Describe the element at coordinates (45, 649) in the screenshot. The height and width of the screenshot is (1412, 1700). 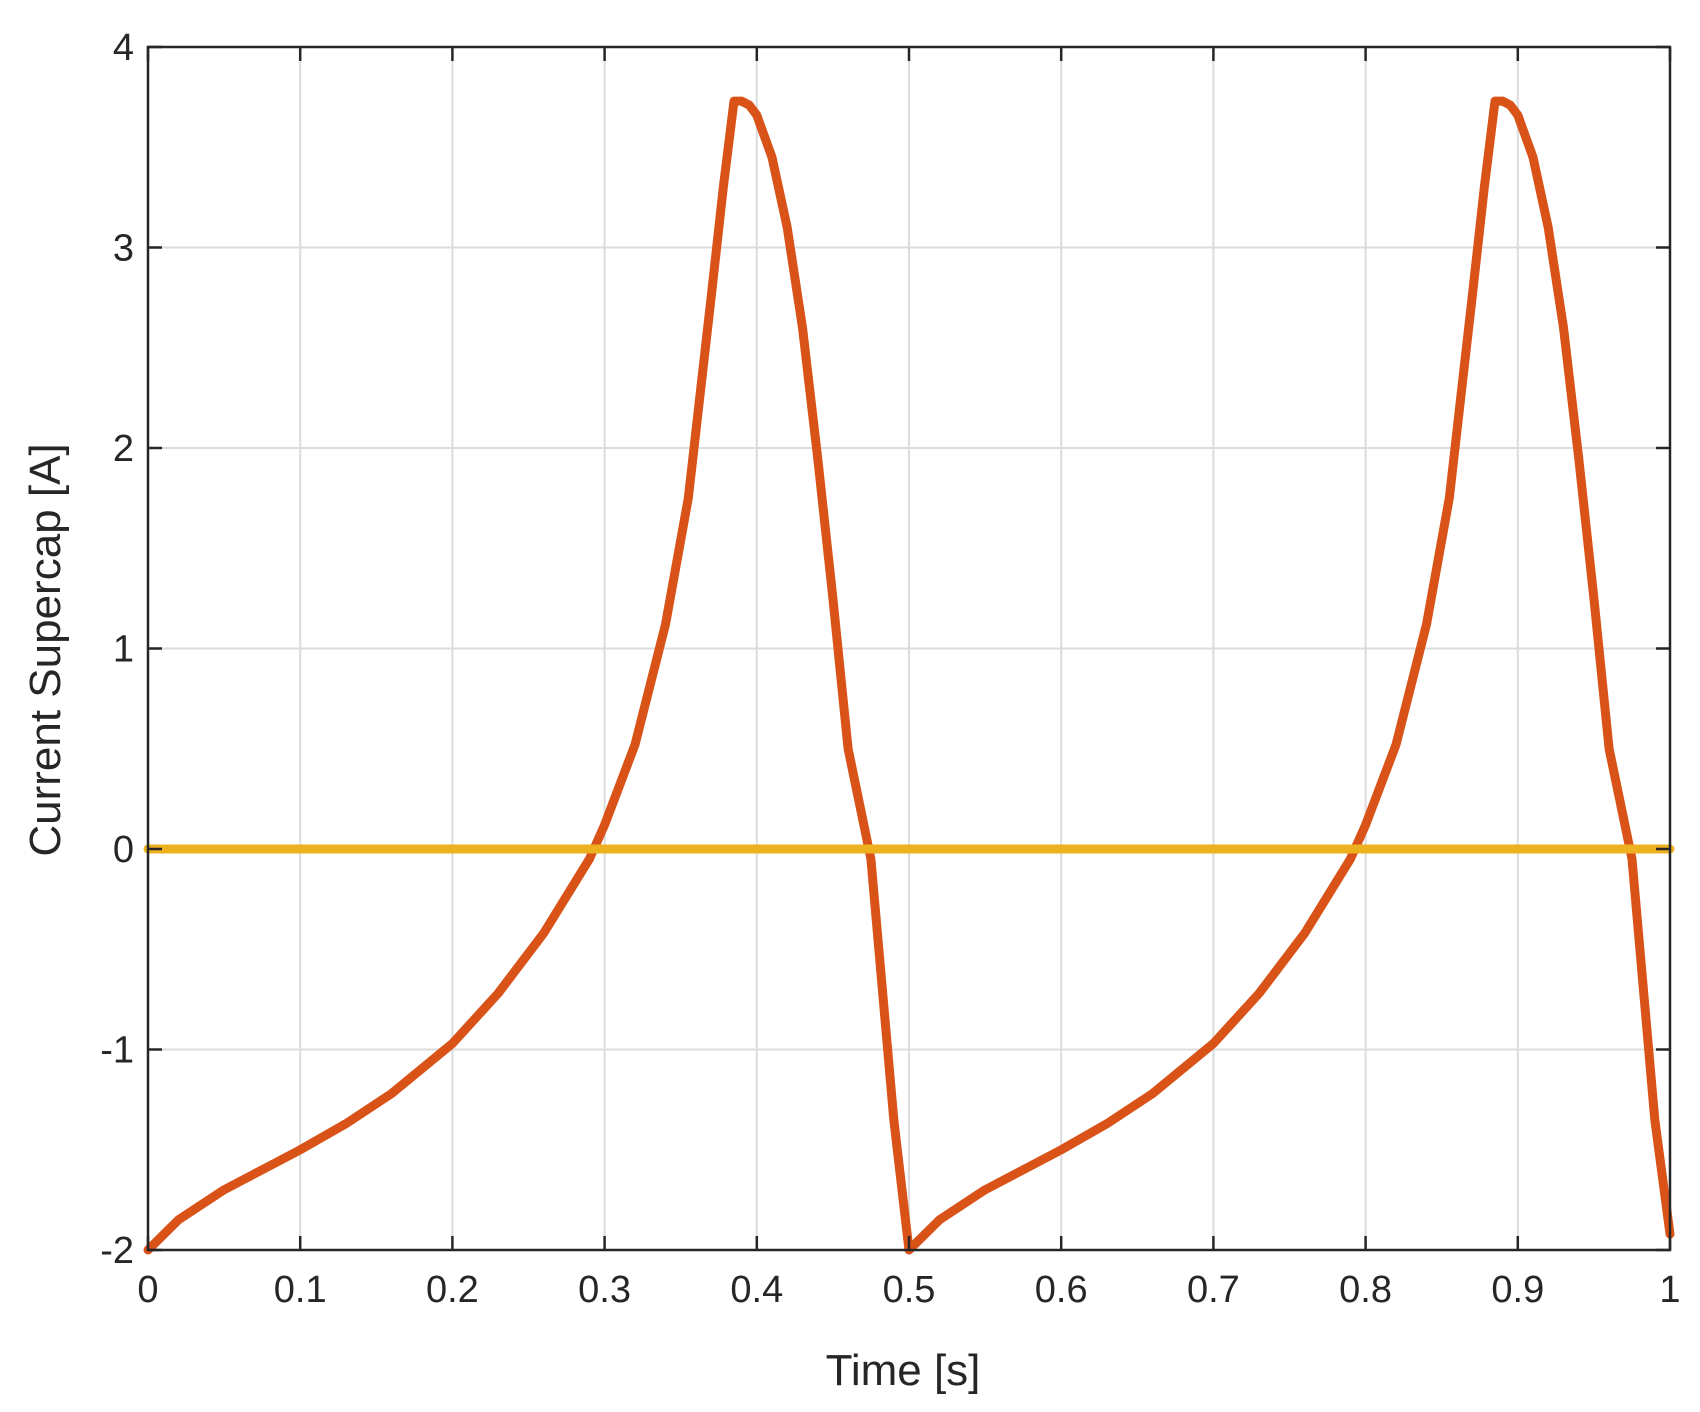
I see `y-axis-label: Current Supercap [A]` at that location.